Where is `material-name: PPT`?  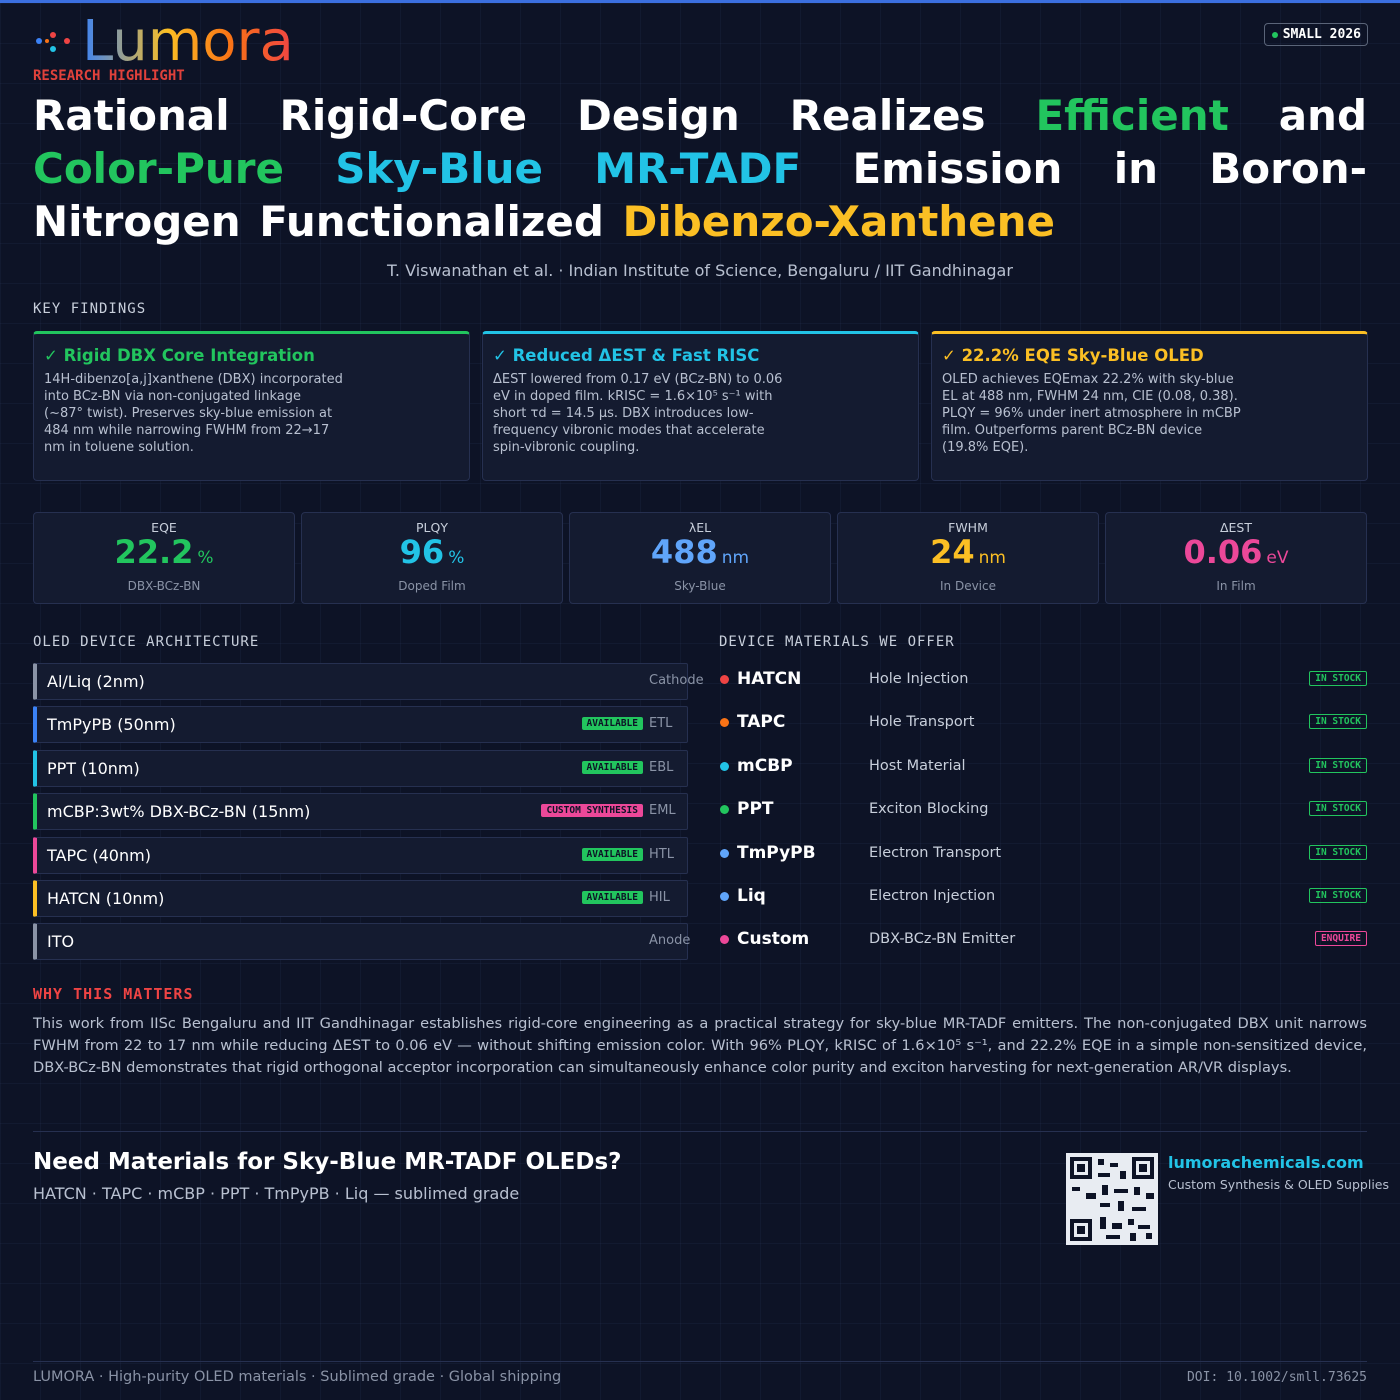 material-name: PPT is located at coordinates (755, 809).